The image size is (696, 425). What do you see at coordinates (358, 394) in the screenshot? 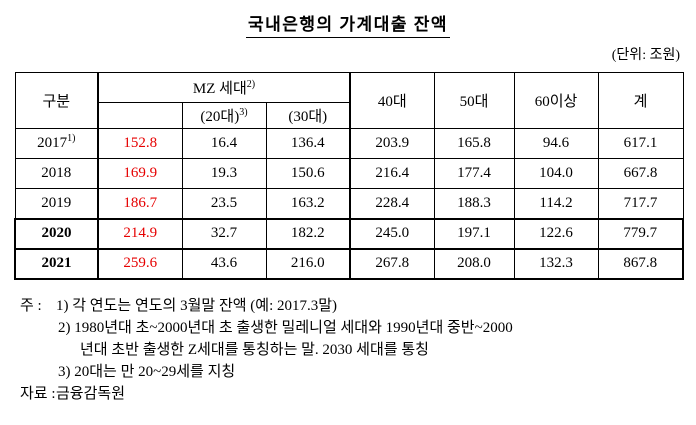
I see `source-line: 자료 :금융감독원` at bounding box center [358, 394].